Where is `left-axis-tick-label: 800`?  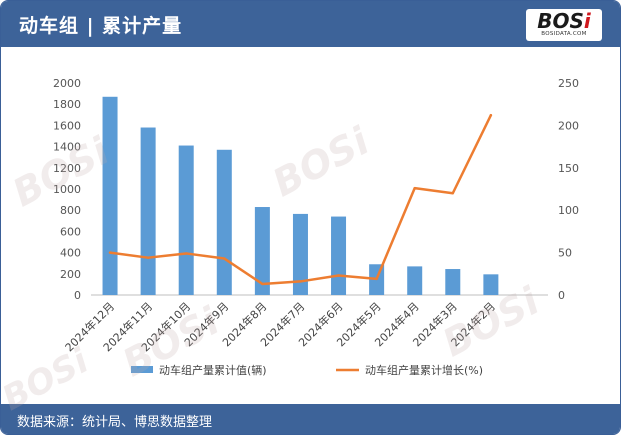 left-axis-tick-label: 800 is located at coordinates (70, 210).